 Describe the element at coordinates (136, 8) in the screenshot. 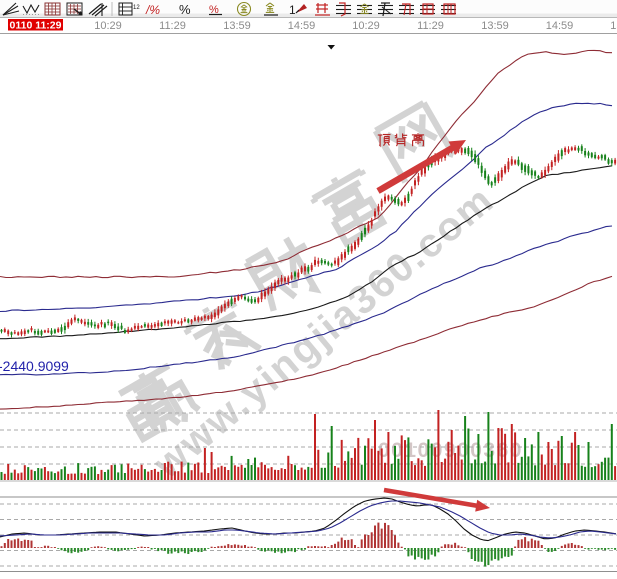

I see `svg-text: 12` at that location.